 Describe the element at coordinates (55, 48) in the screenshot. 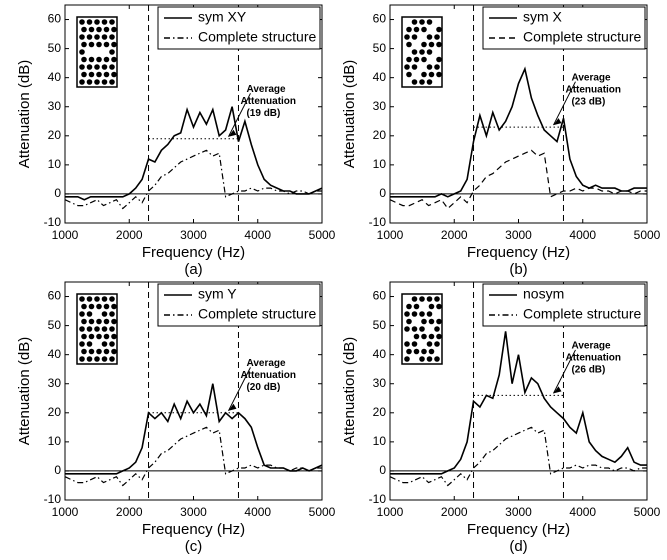

I see `y-tick-label: 50` at that location.